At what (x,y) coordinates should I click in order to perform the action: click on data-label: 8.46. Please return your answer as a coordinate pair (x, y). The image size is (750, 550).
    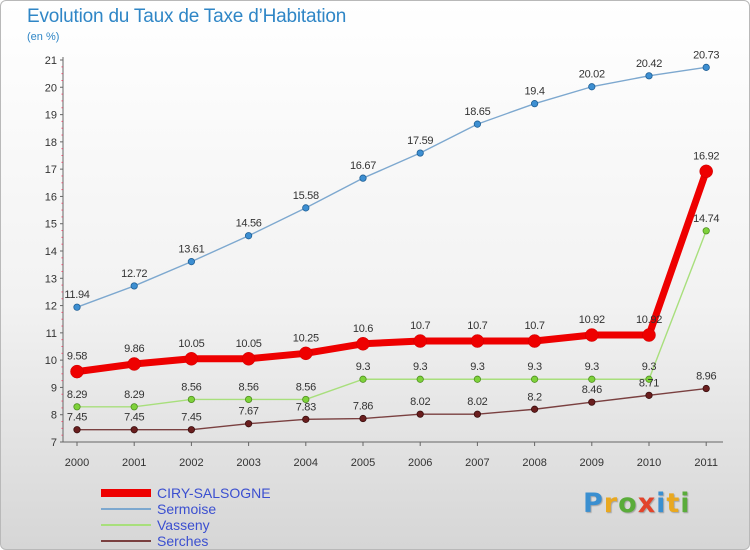
    Looking at the image, I should click on (592, 390).